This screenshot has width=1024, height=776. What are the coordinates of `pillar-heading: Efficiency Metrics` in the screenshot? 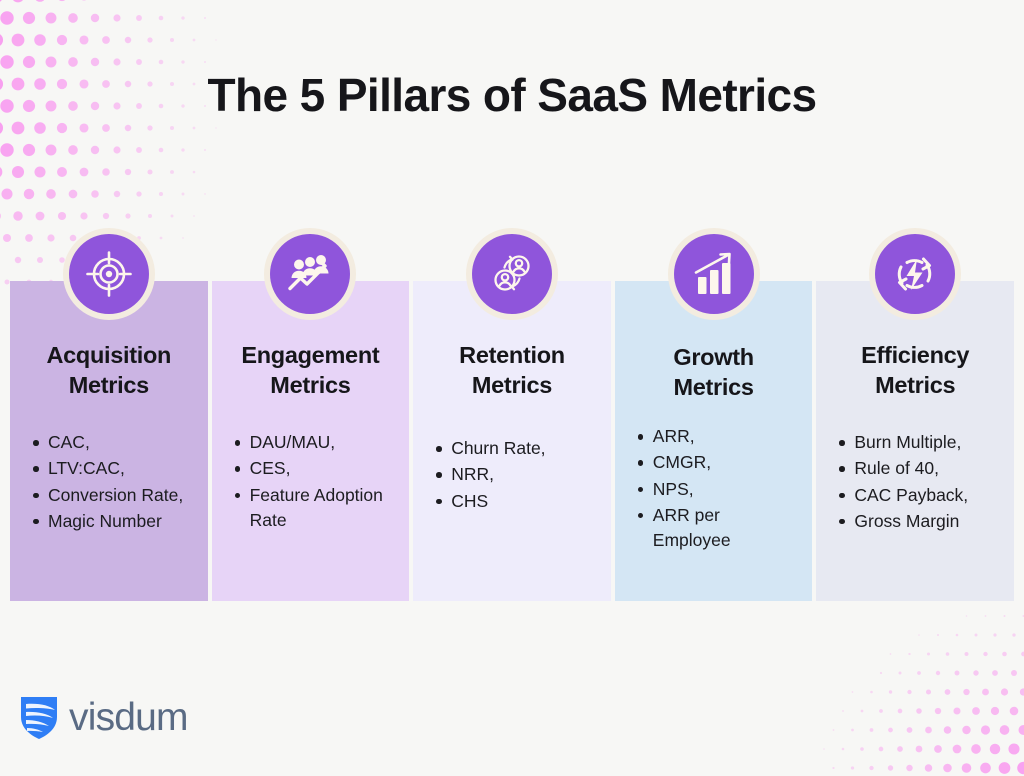 It's located at (915, 370).